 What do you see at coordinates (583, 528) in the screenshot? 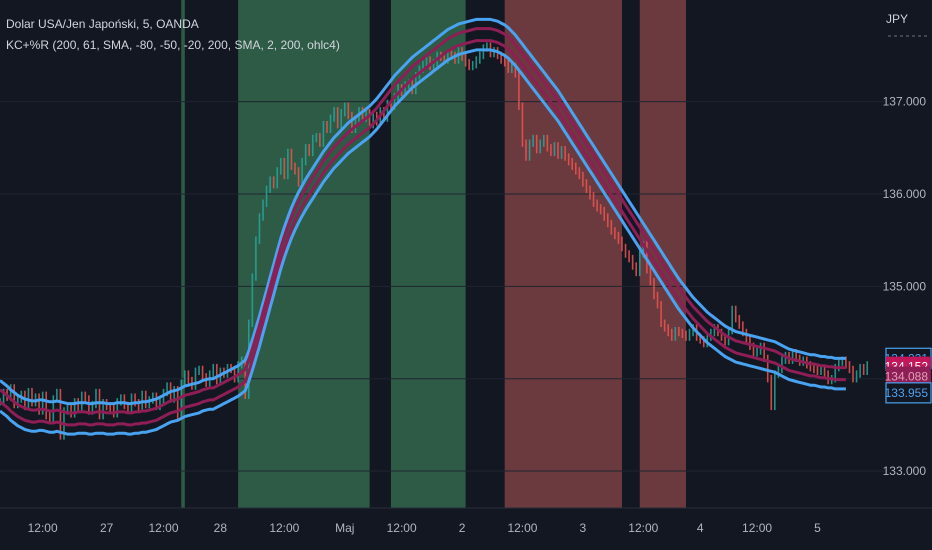
I see `x-tick-label: 3` at bounding box center [583, 528].